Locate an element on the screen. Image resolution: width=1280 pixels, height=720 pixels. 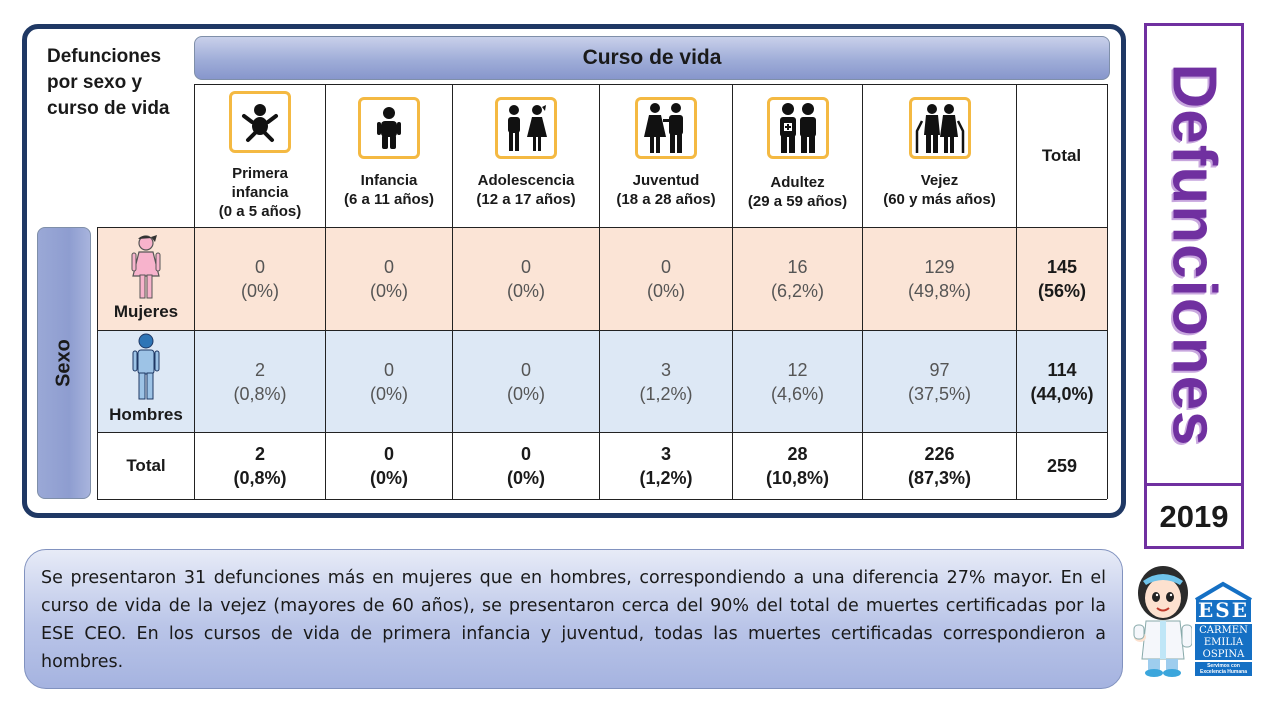
cell-percent: (10,8%) is located at coordinates (797, 478).